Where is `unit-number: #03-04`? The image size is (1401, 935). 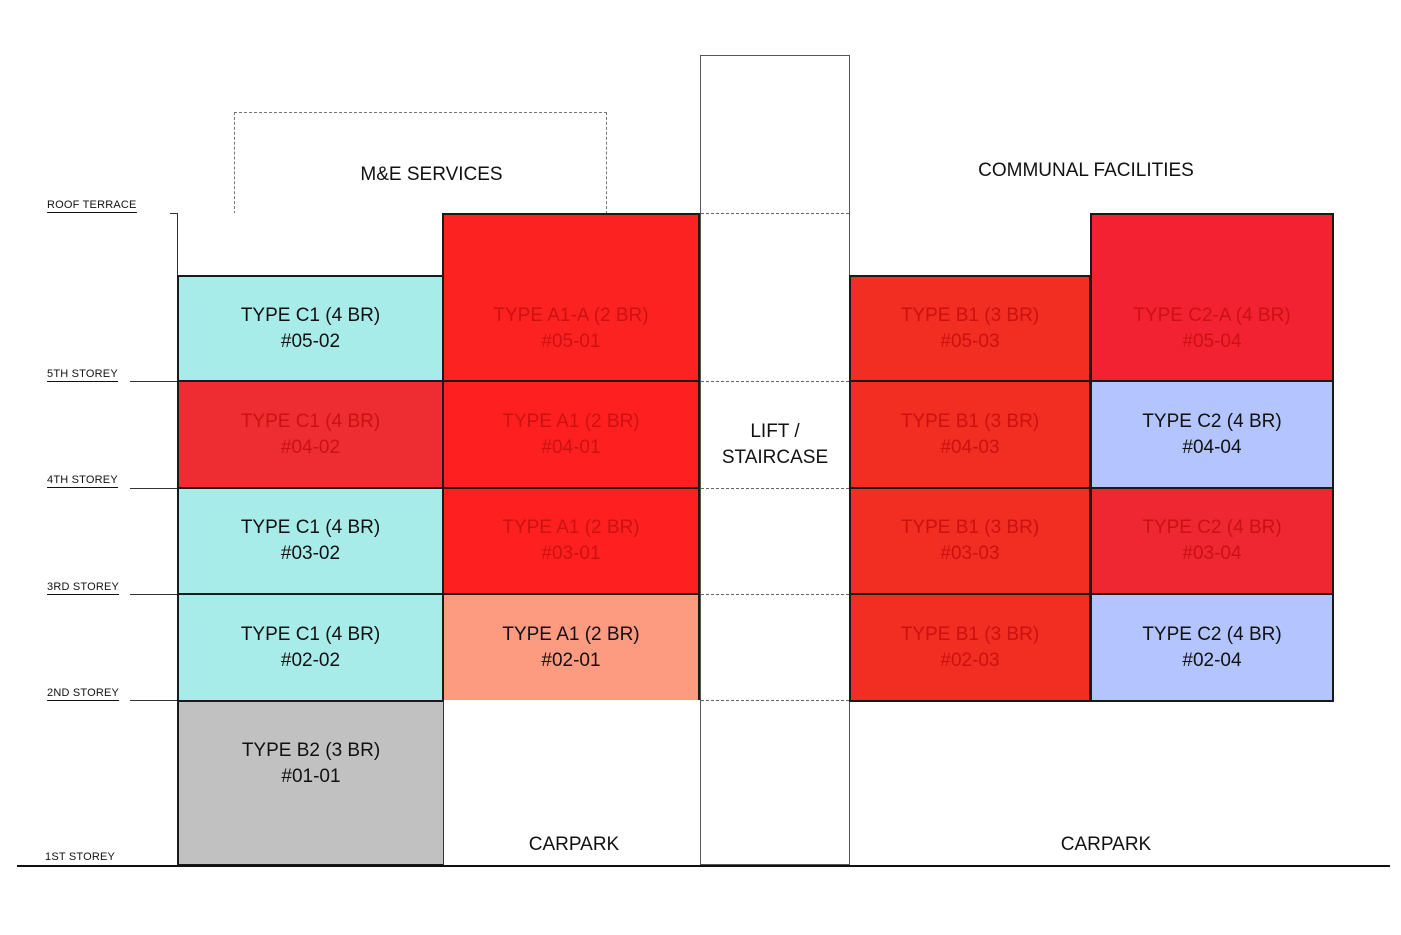 unit-number: #03-04 is located at coordinates (1212, 553).